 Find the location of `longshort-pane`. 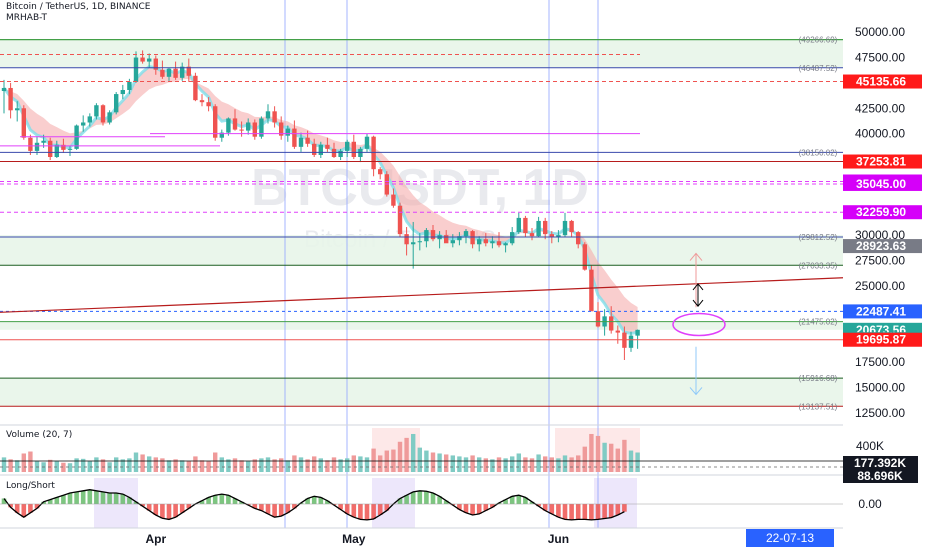

longshort-pane is located at coordinates (466, 497).